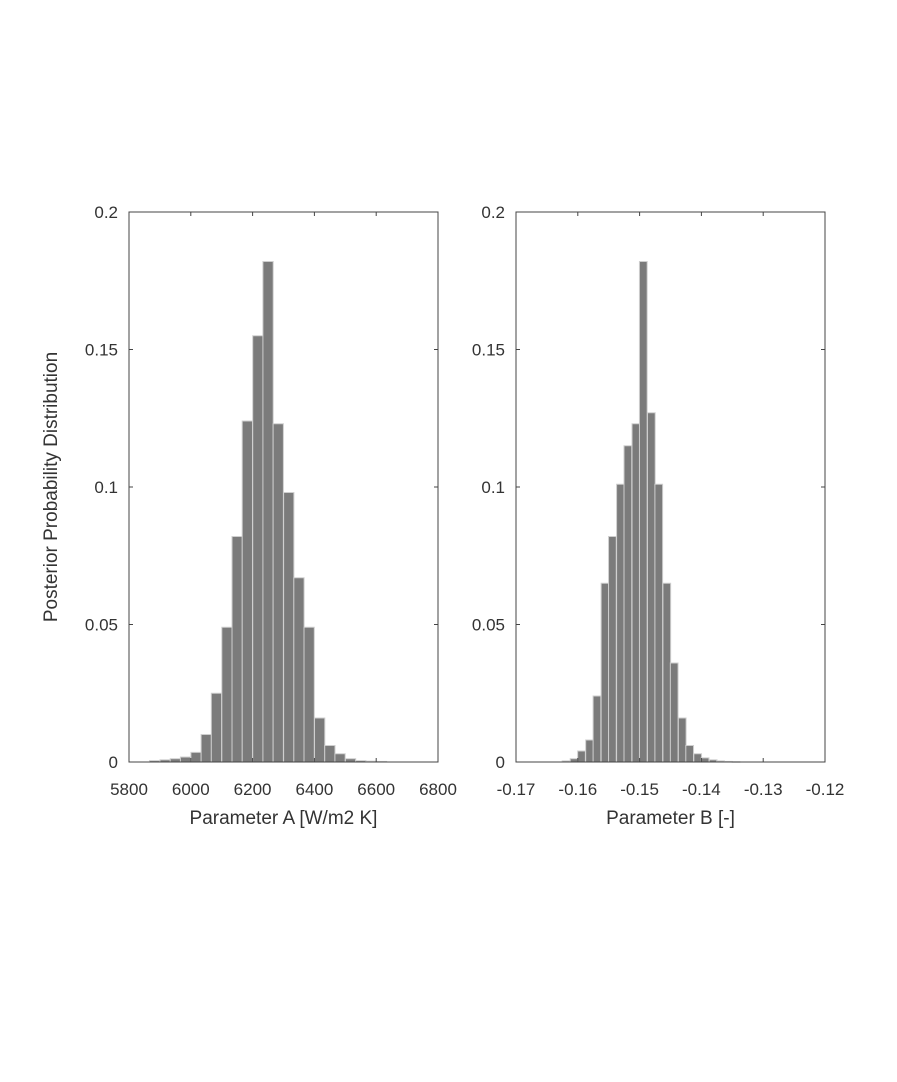 This screenshot has width=897, height=1082. What do you see at coordinates (129, 789) in the screenshot?
I see `x-tick-label: 5800` at bounding box center [129, 789].